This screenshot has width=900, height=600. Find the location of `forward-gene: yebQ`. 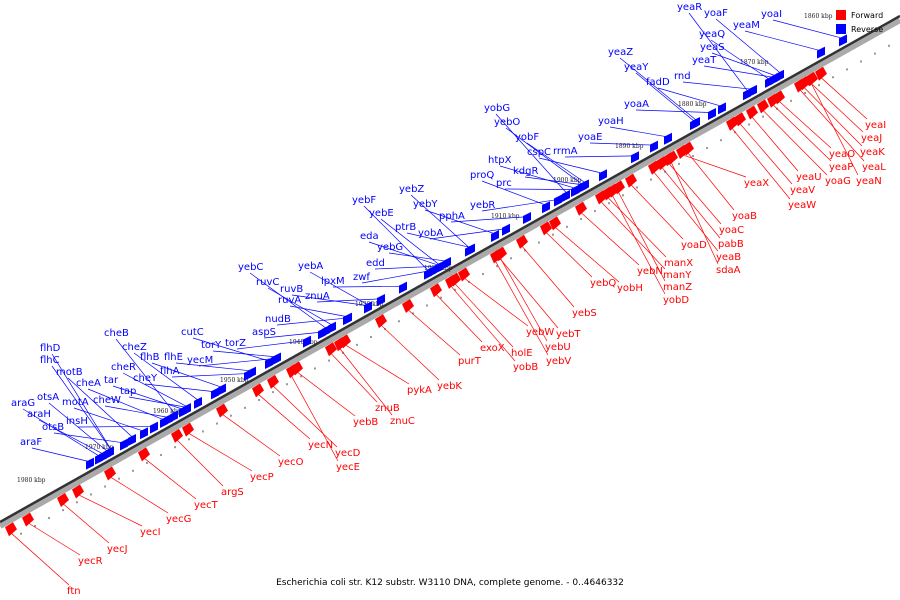

forward-gene: yebQ is located at coordinates (578, 255).